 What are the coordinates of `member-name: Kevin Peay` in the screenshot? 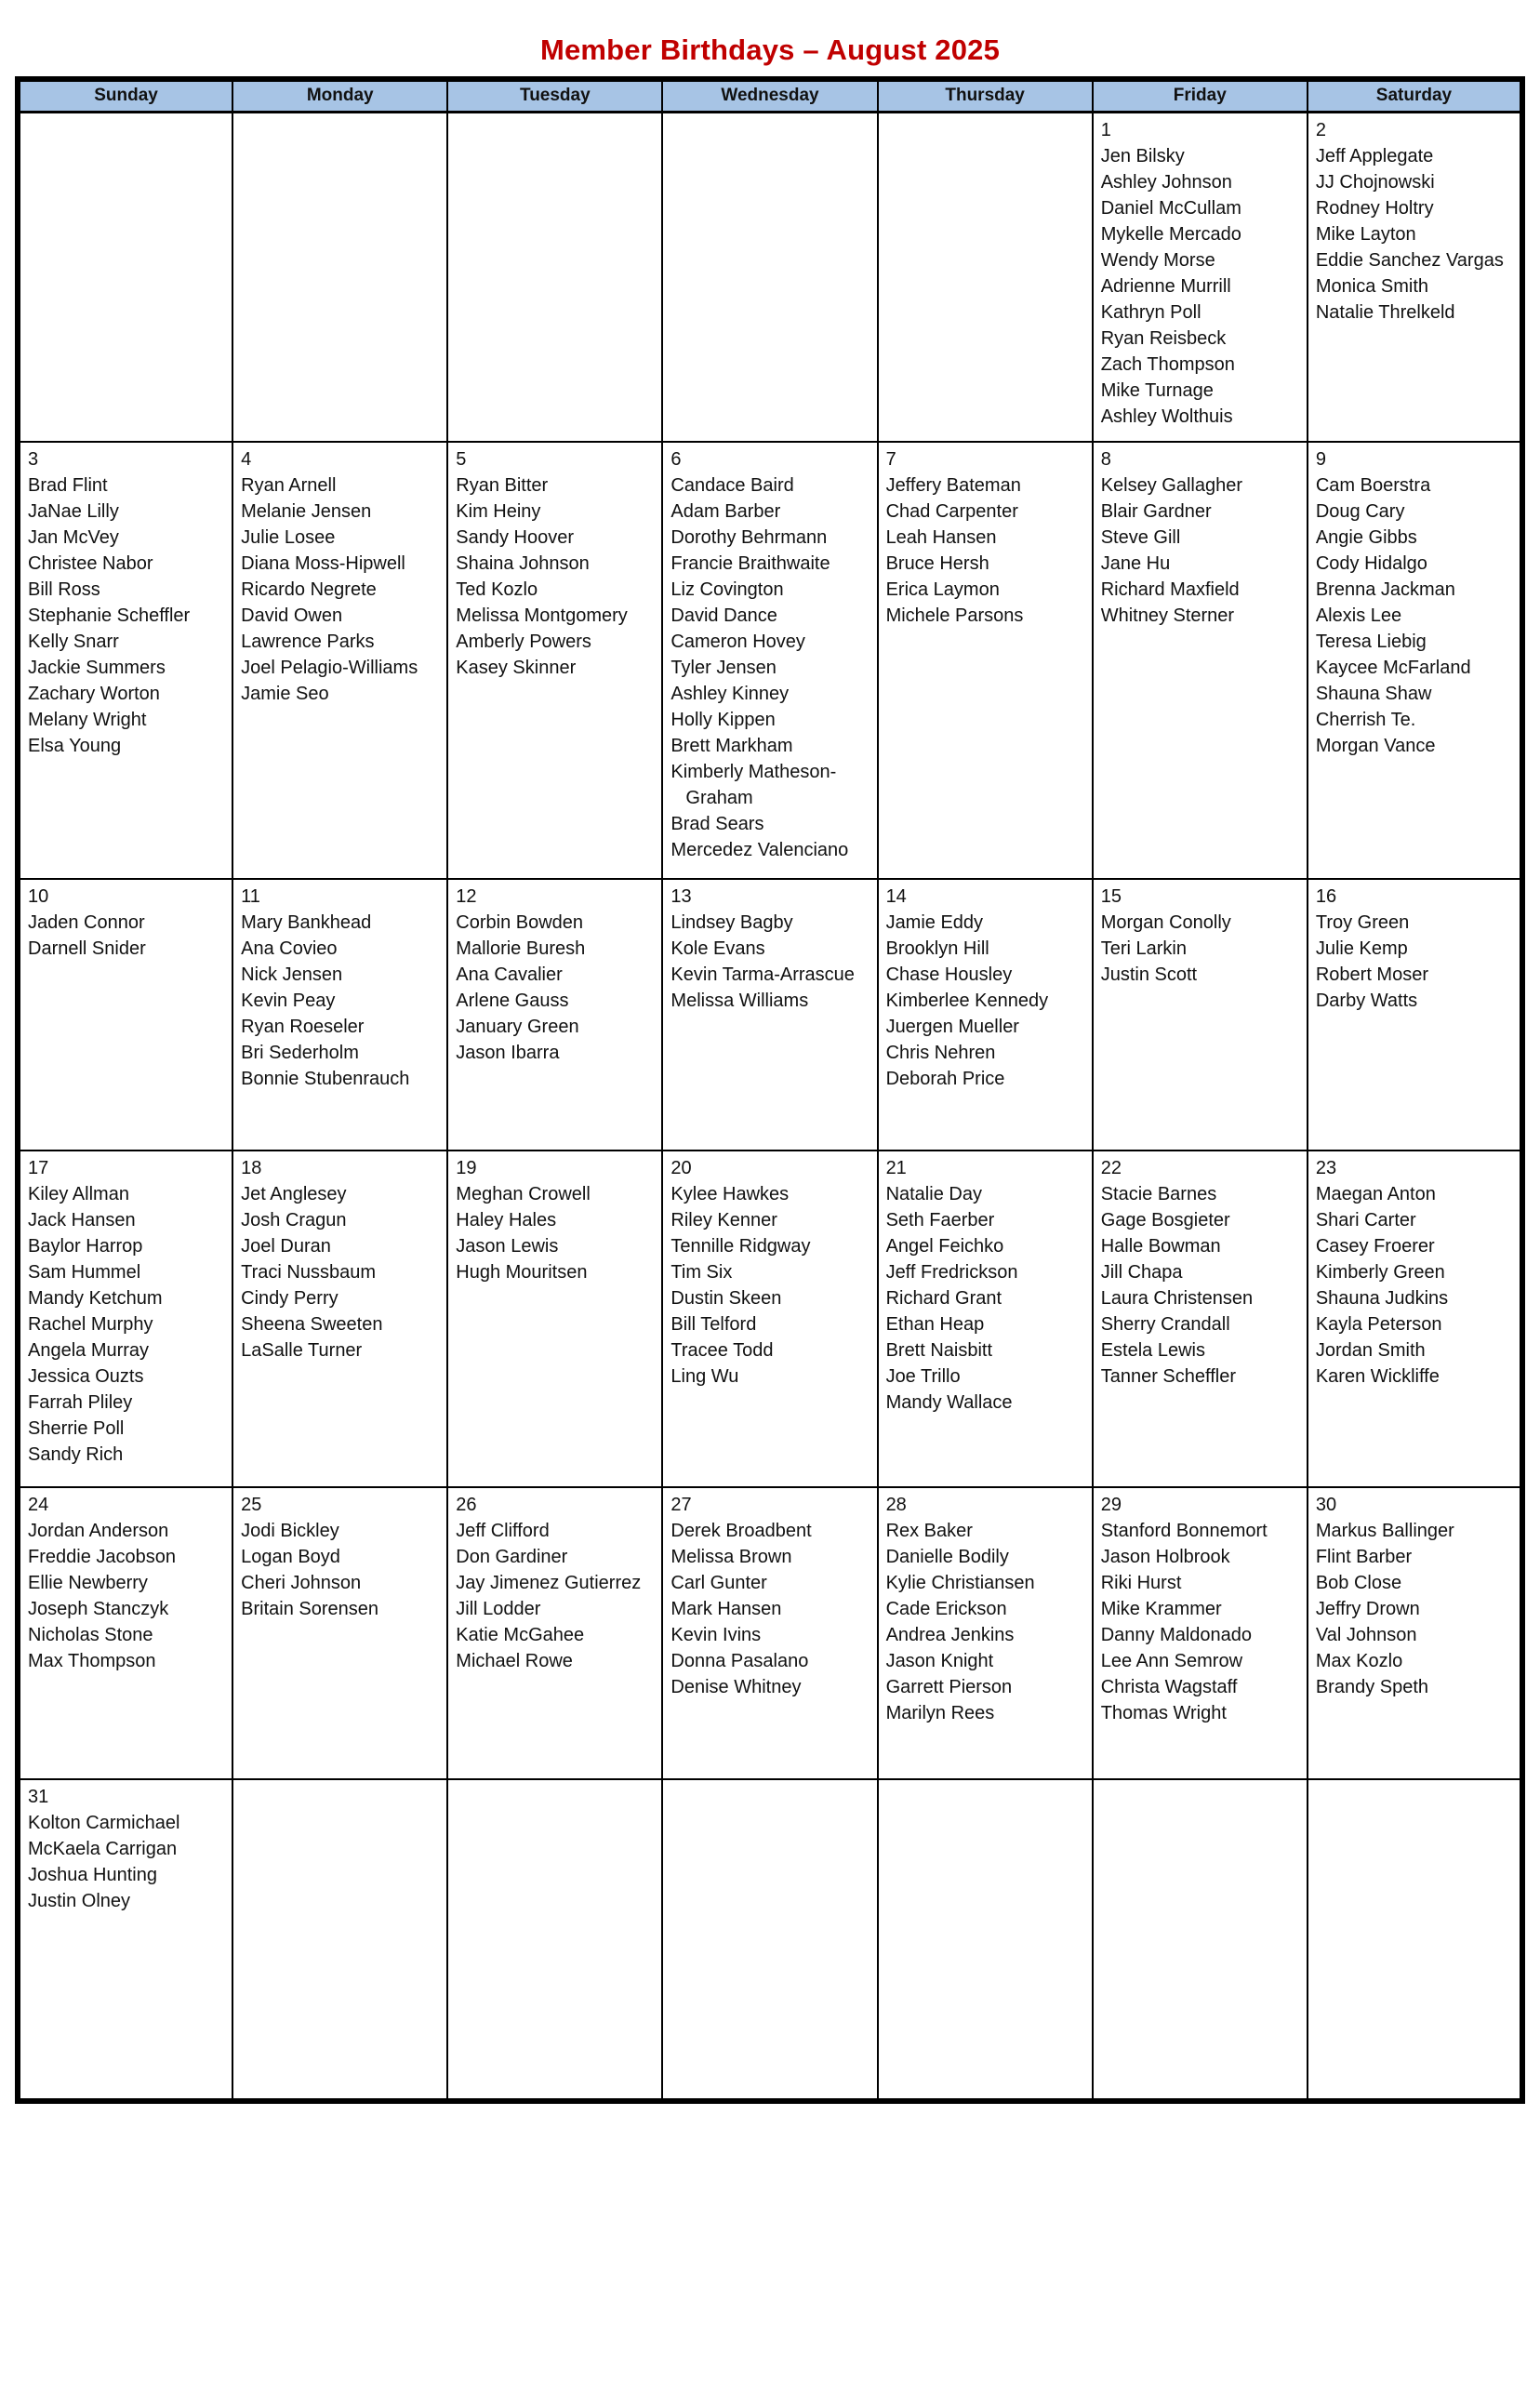 It's located at (288, 1001).